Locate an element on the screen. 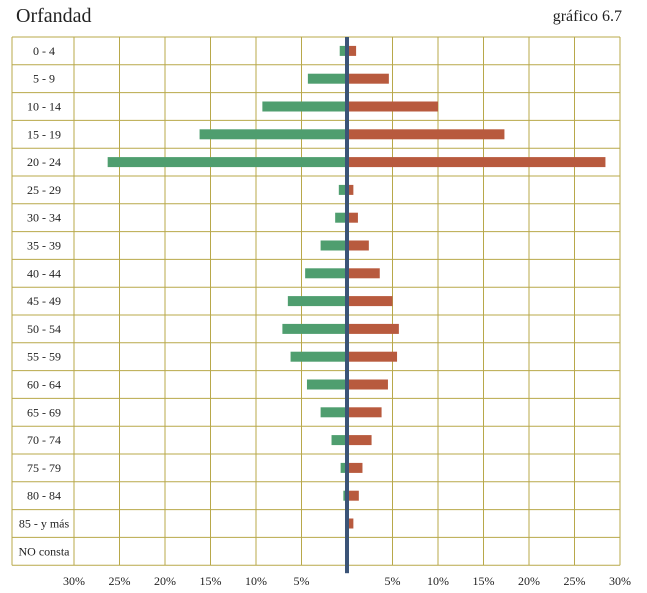 The height and width of the screenshot is (593, 647). category-label: 50 - 54 is located at coordinates (44, 329).